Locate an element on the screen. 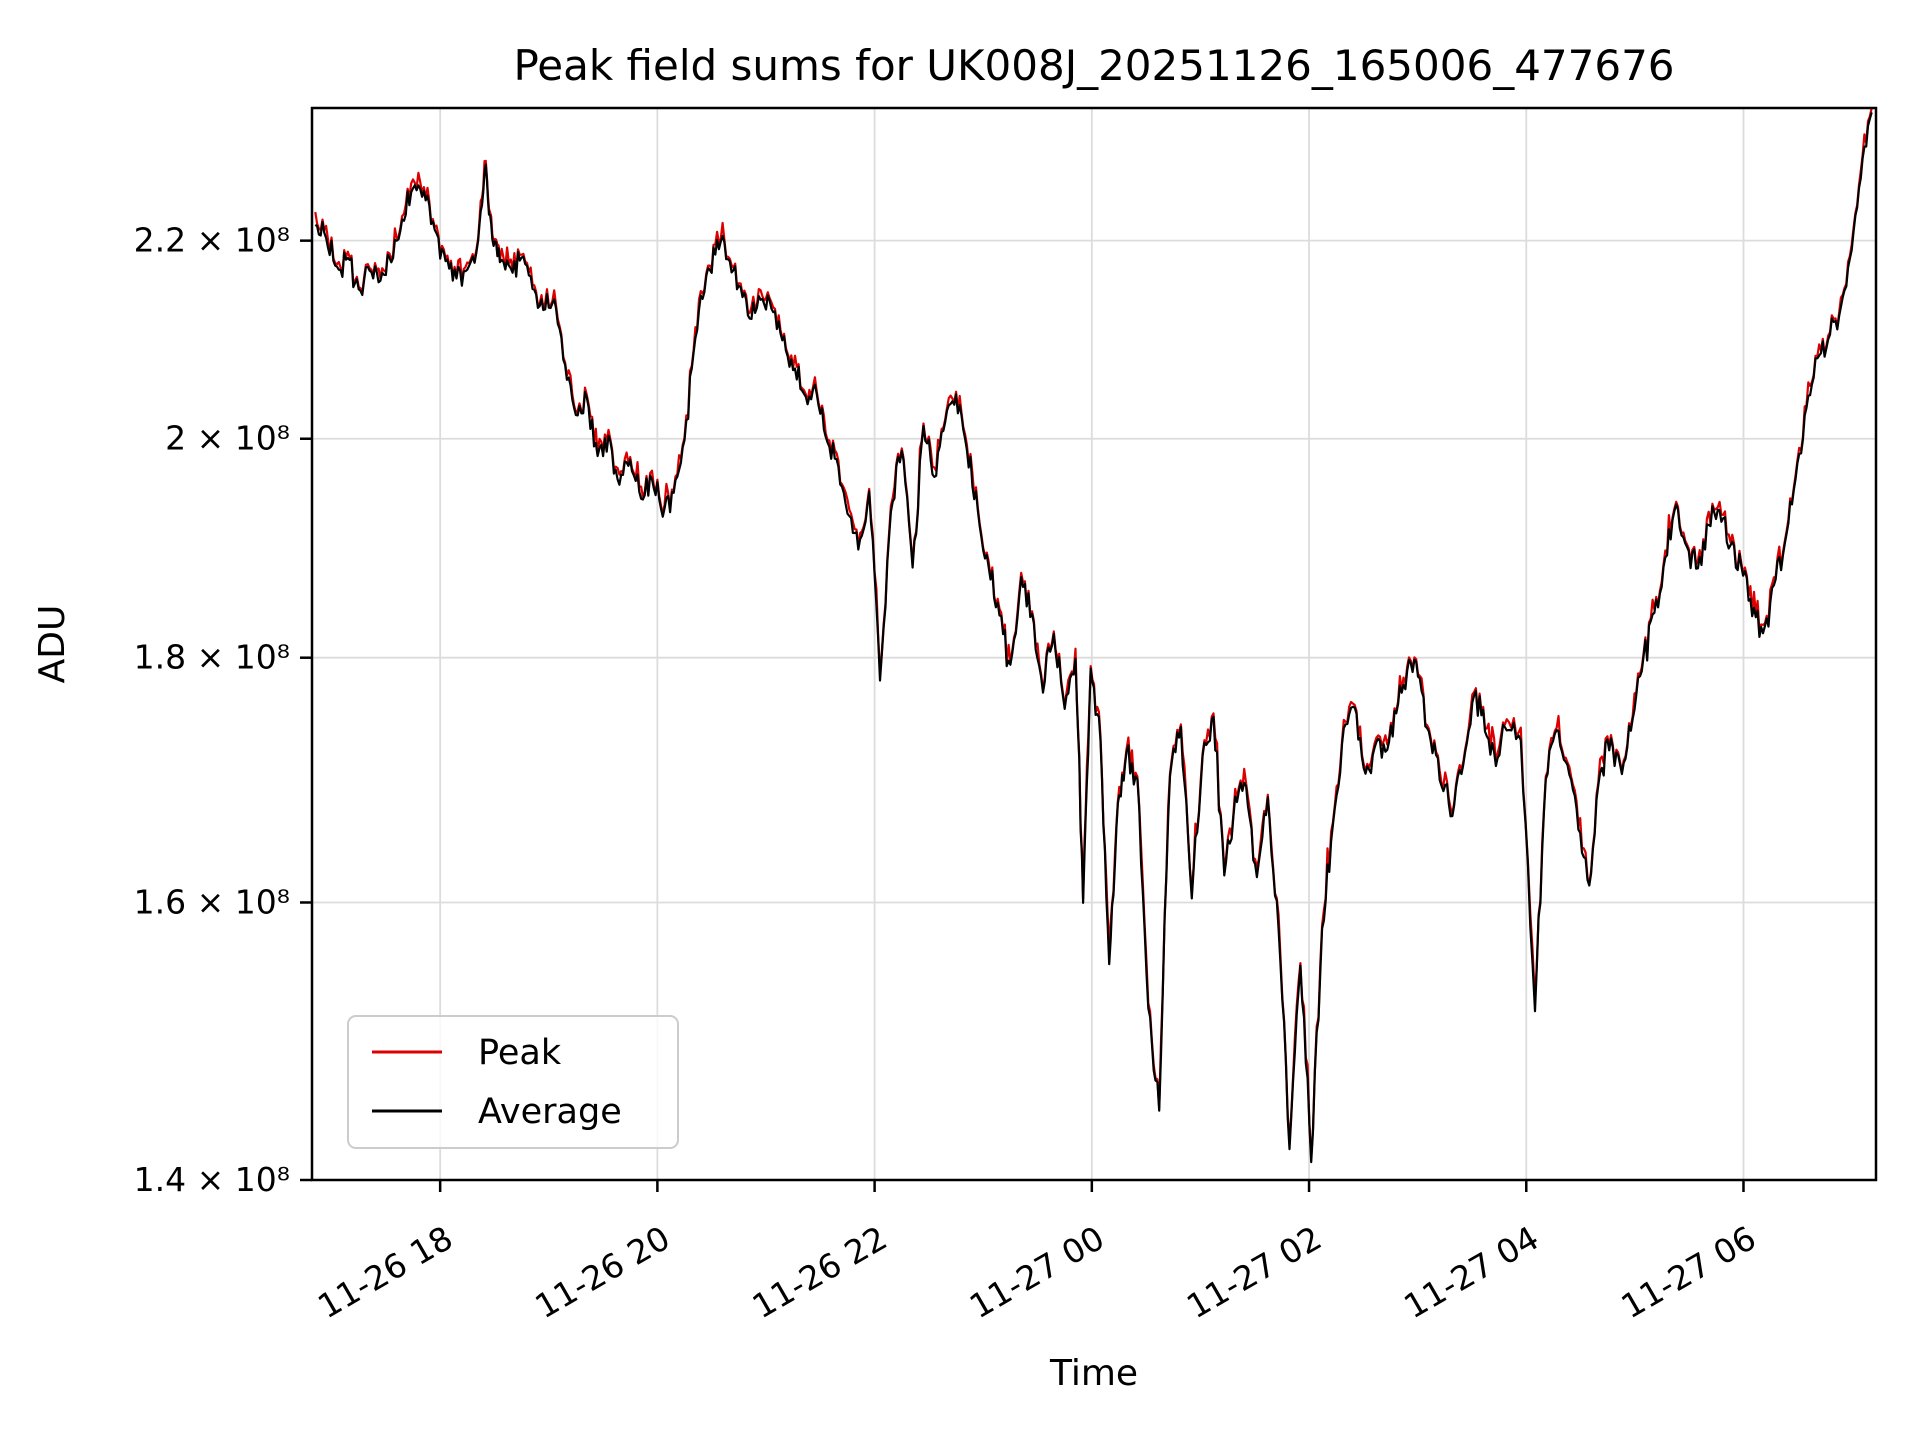  y-tick-label: 2 × 10⁸ is located at coordinates (227, 438).